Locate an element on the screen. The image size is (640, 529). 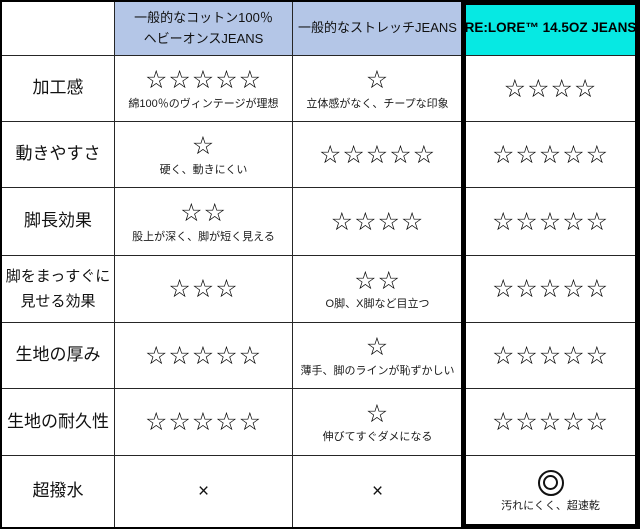
column-header-relore: RE:LORE™ 14.5OZ JEANS is located at coordinates (550, 29).